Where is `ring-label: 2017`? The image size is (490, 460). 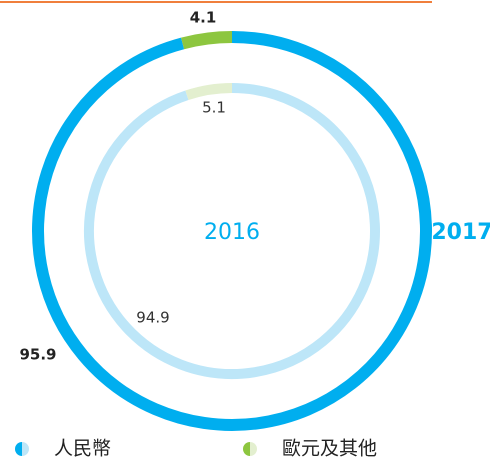
ring-label: 2017 is located at coordinates (460, 232).